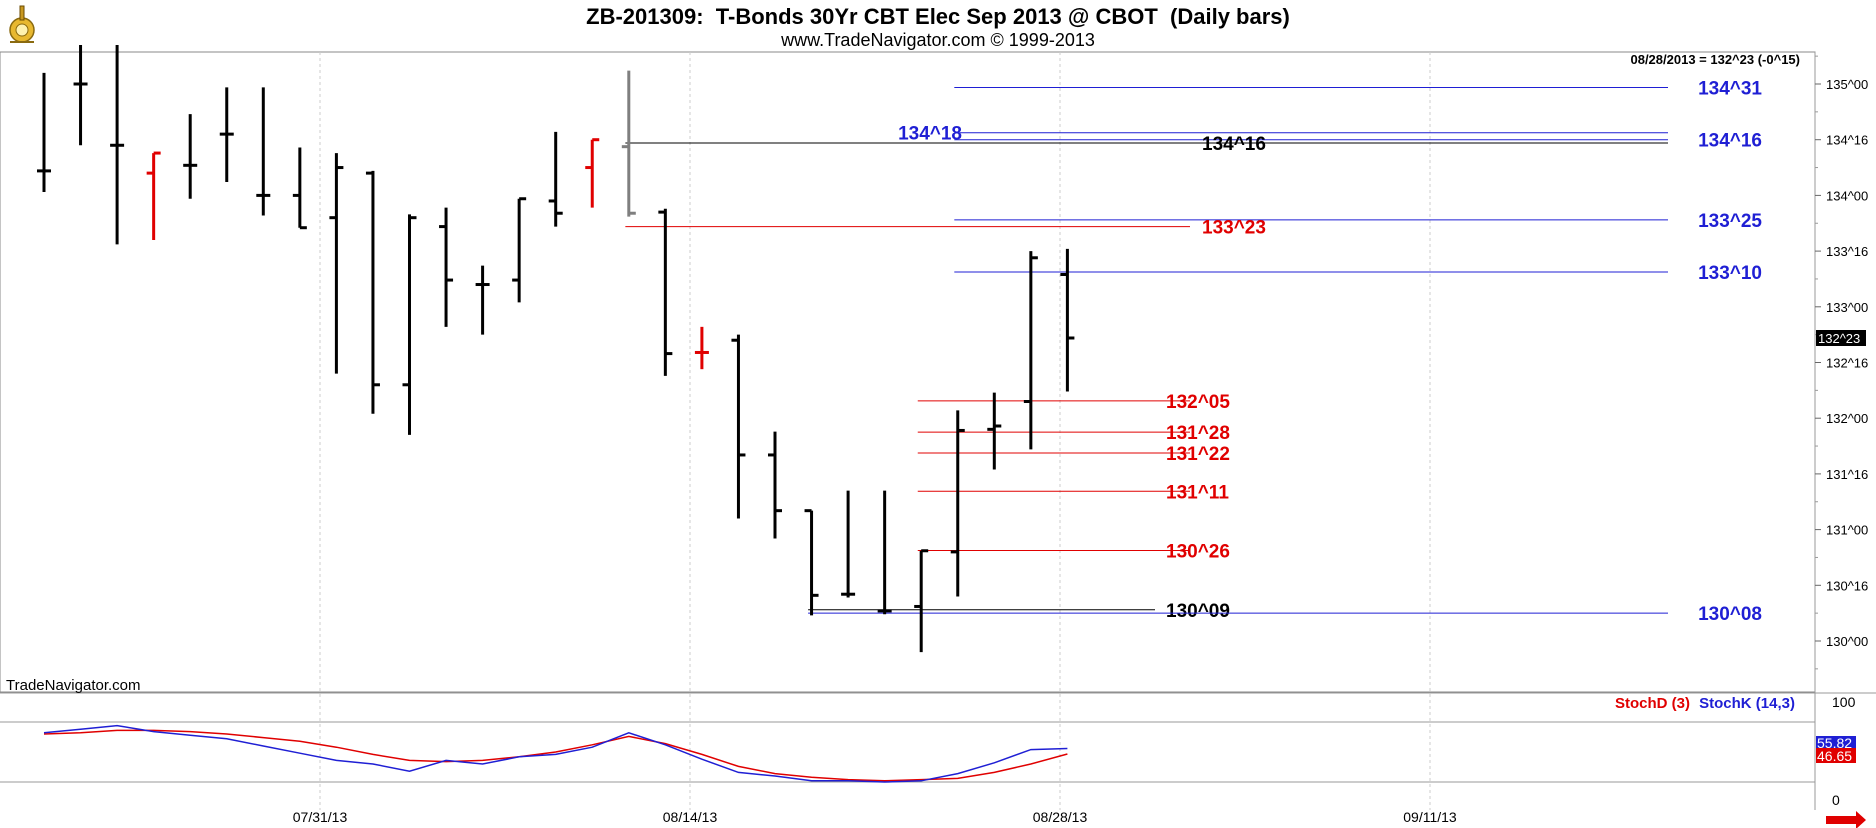 The width and height of the screenshot is (1876, 828). What do you see at coordinates (1847, 418) in the screenshot?
I see `price-tick-label: 132^00` at bounding box center [1847, 418].